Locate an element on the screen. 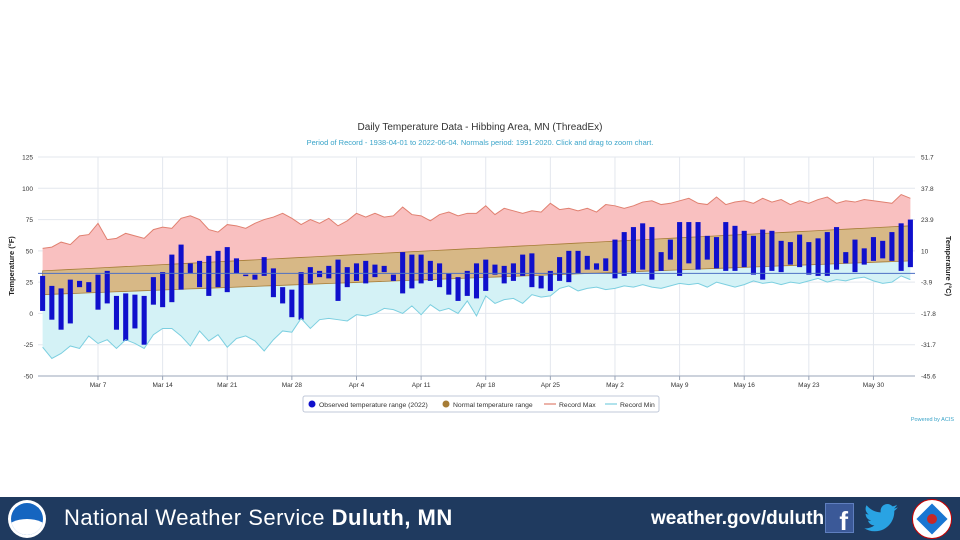 Image resolution: width=960 pixels, height=540 pixels. legend-box is located at coordinates (481, 404).